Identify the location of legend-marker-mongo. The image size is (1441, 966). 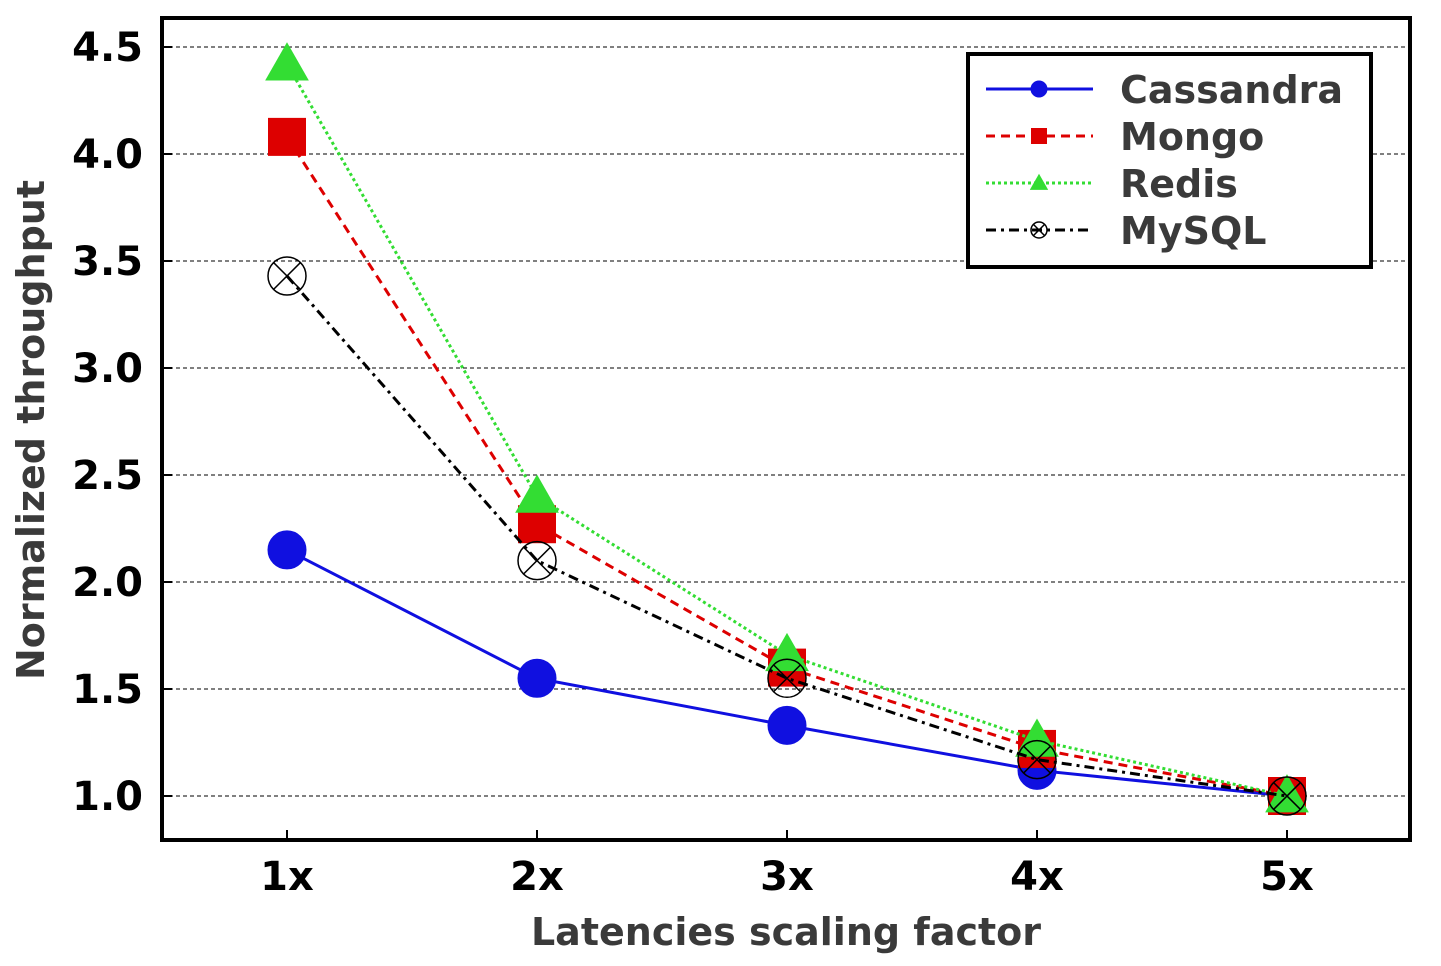
(1039, 136).